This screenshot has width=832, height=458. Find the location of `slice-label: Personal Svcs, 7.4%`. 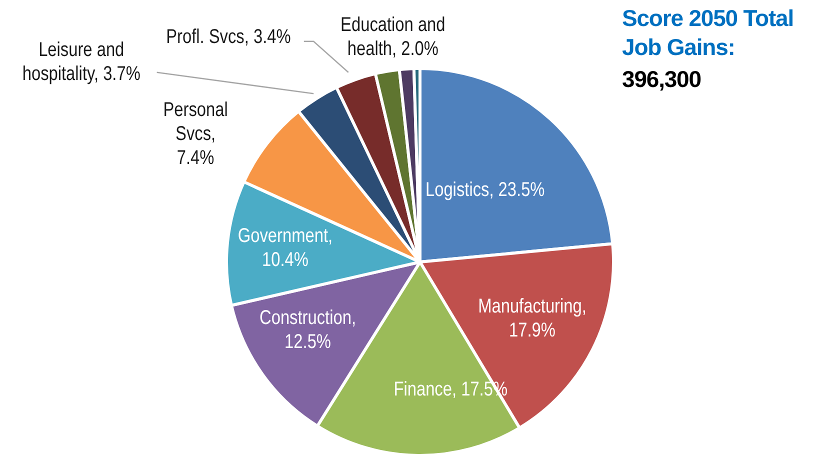

slice-label: Personal Svcs, 7.4% is located at coordinates (195, 132).